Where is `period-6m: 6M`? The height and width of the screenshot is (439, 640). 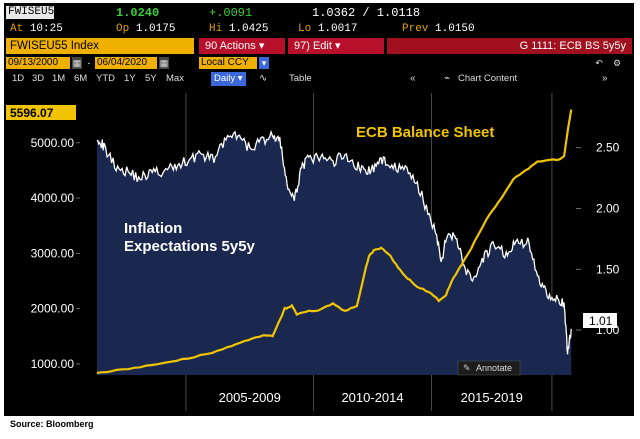
period-6m: 6M is located at coordinates (81, 78).